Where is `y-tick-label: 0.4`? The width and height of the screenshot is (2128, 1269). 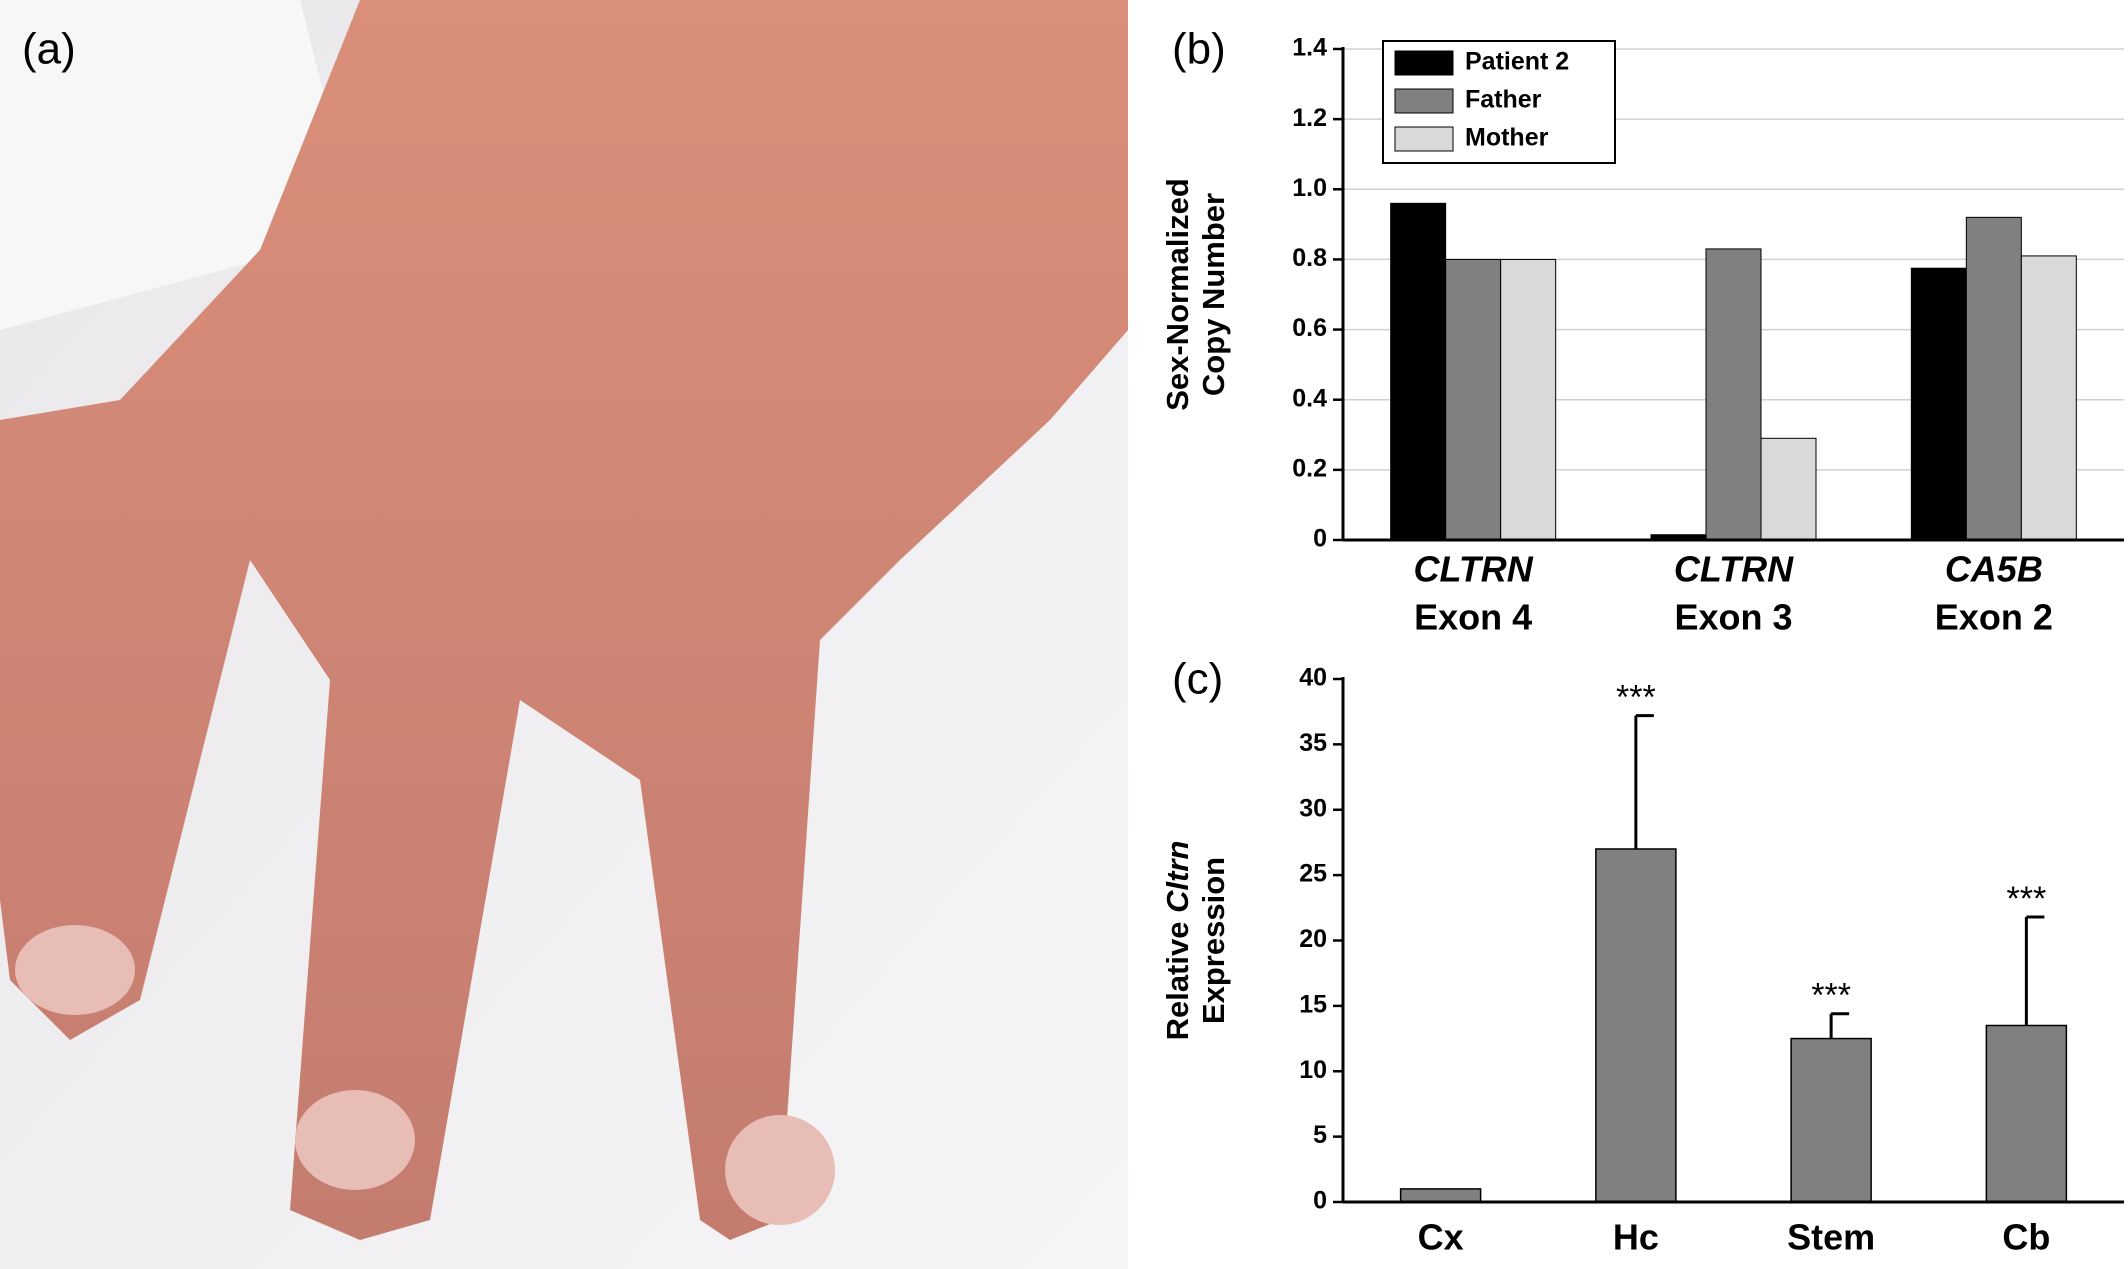
y-tick-label: 0.4 is located at coordinates (1309, 398).